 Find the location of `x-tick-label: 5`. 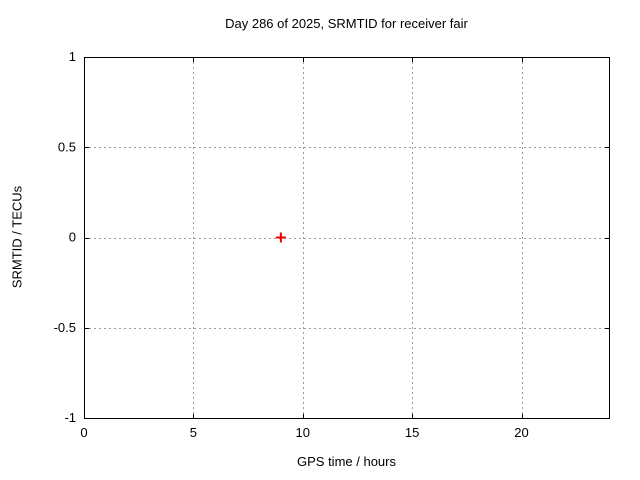

x-tick-label: 5 is located at coordinates (193, 432).